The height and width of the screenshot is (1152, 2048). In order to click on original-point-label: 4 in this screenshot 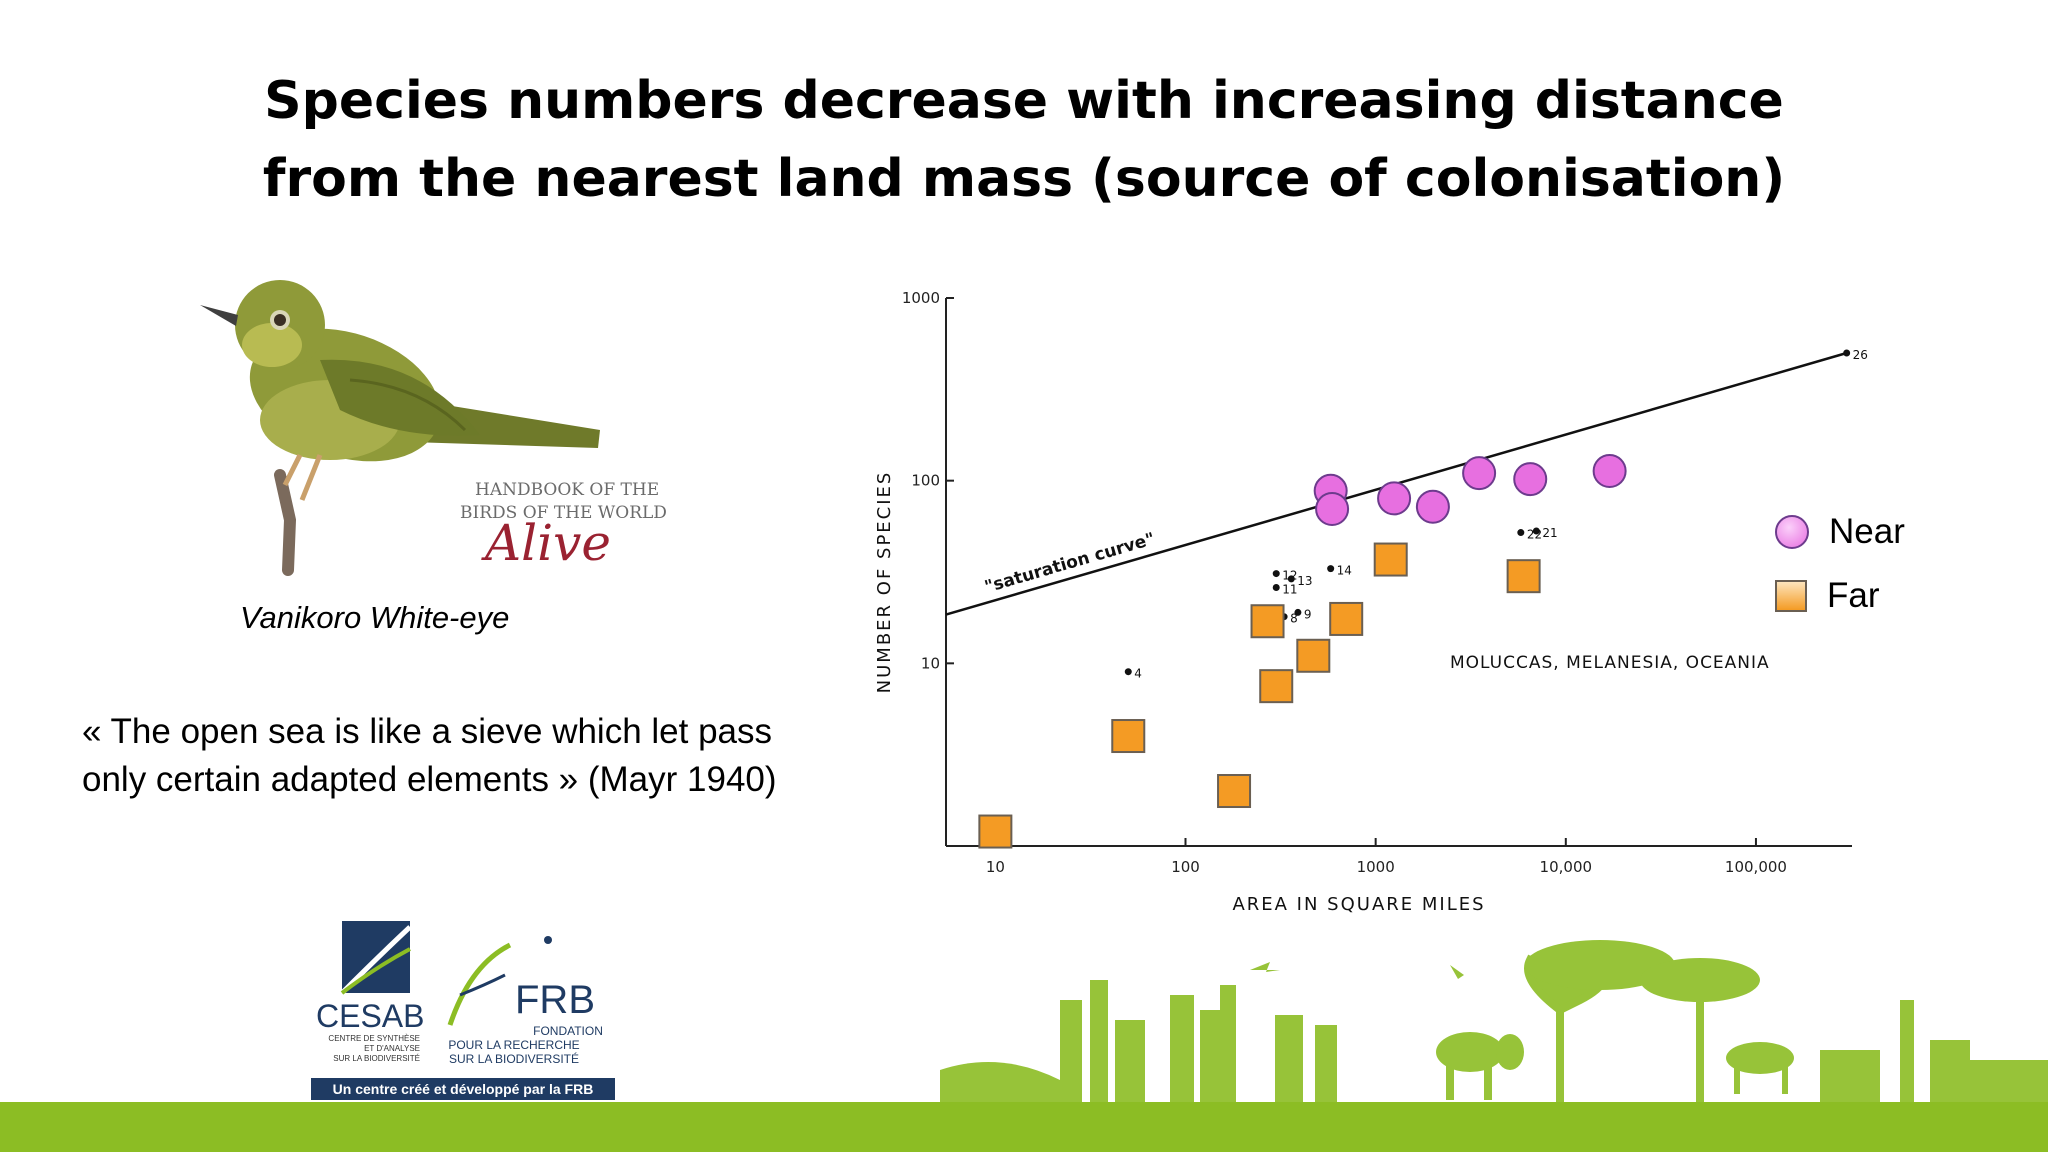, I will do `click(1138, 674)`.